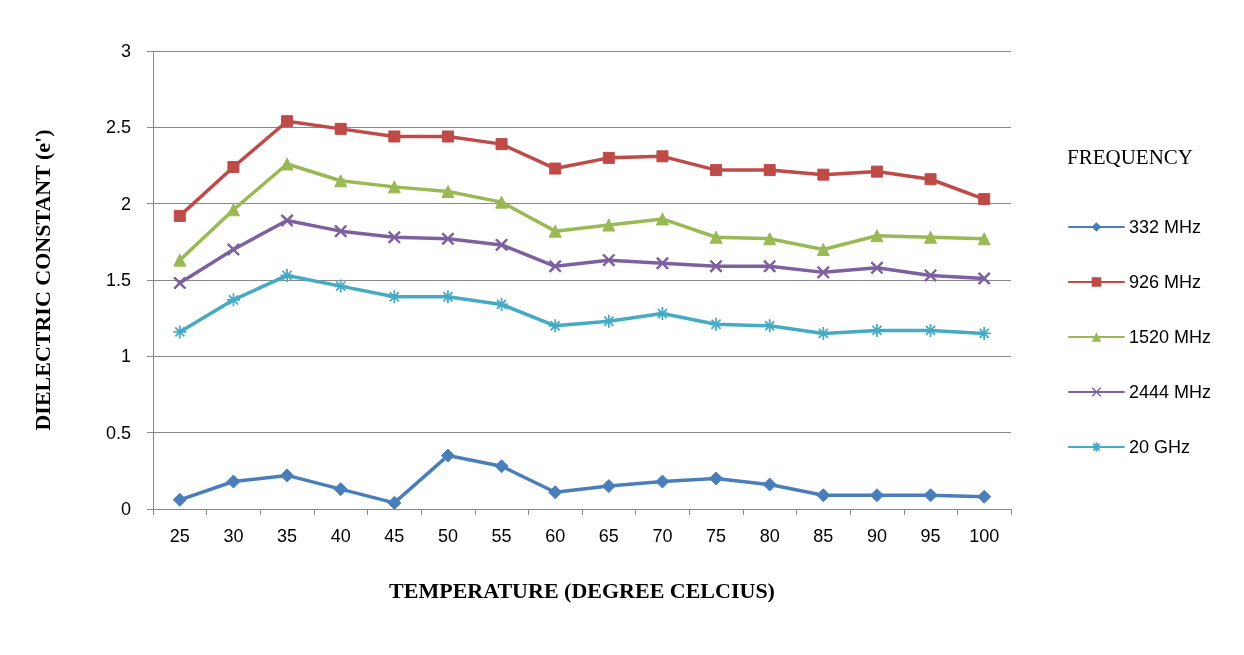 This screenshot has width=1244, height=655. What do you see at coordinates (125, 509) in the screenshot?
I see `y-tick-label: 0` at bounding box center [125, 509].